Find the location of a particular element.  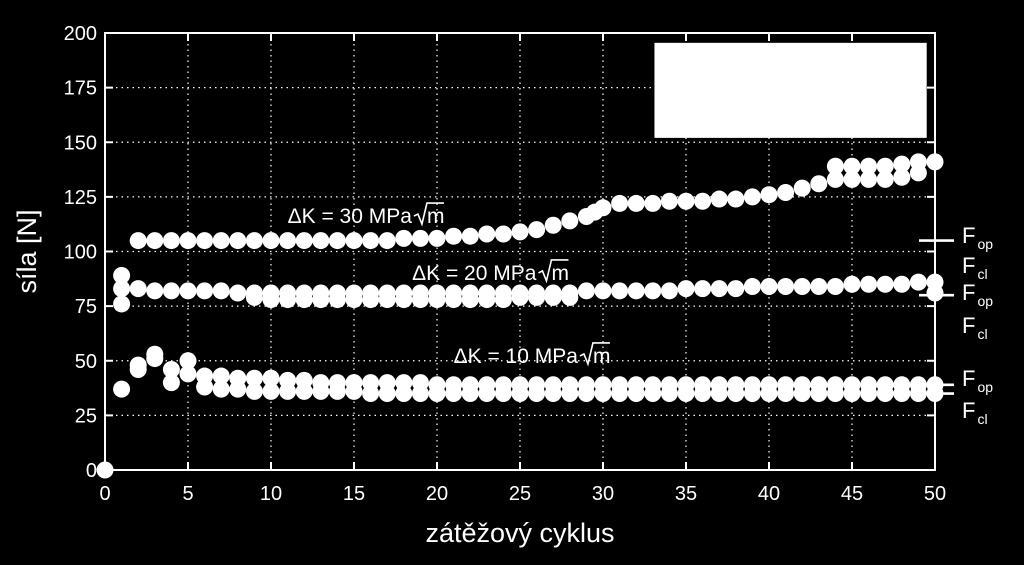

x-tick-label: 40 is located at coordinates (769, 494).